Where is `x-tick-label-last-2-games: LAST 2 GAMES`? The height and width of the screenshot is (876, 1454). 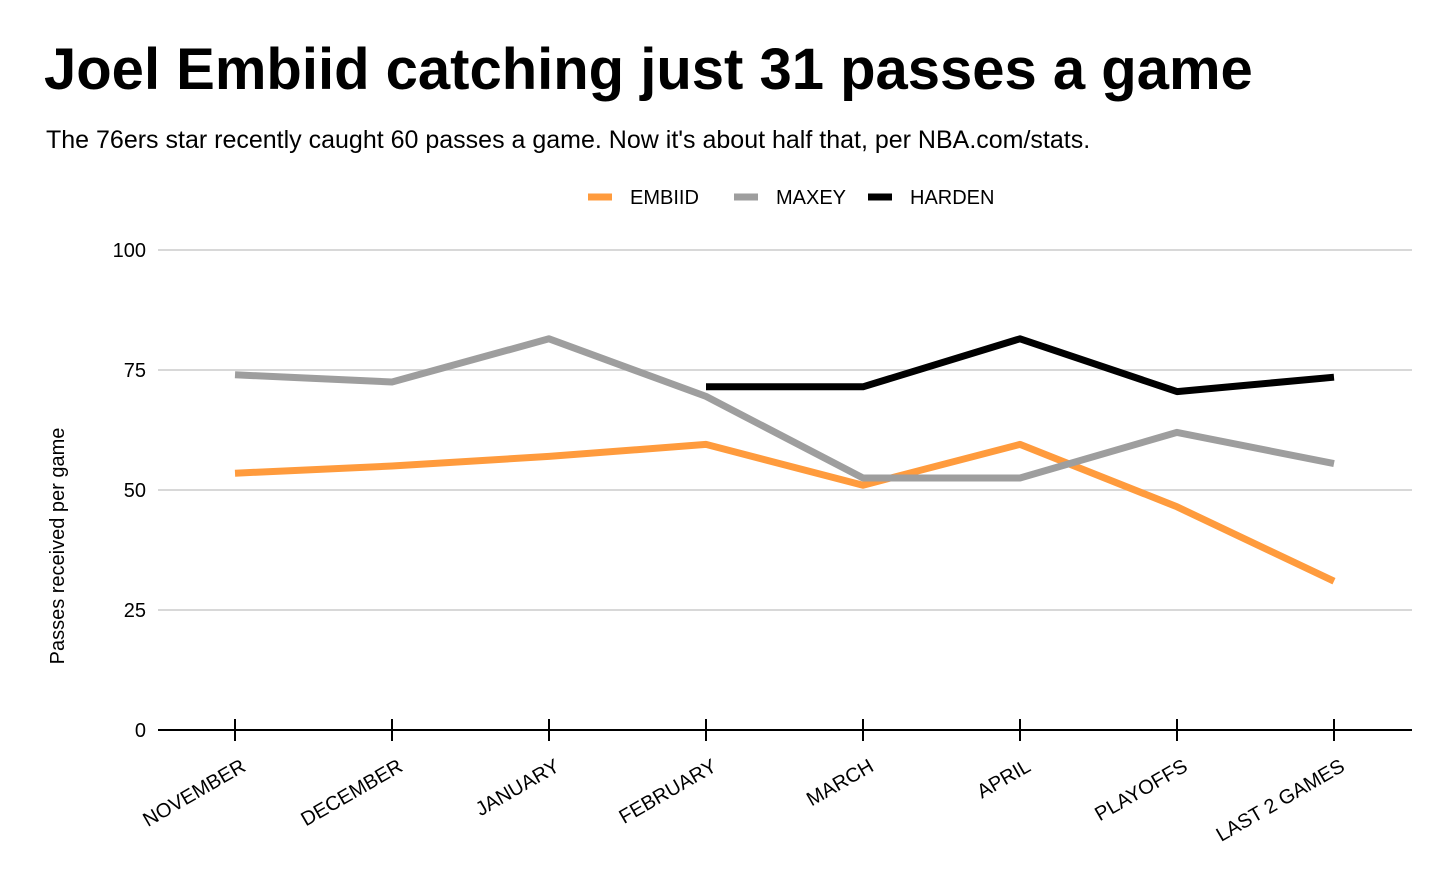 x-tick-label-last-2-games: LAST 2 GAMES is located at coordinates (1281, 800).